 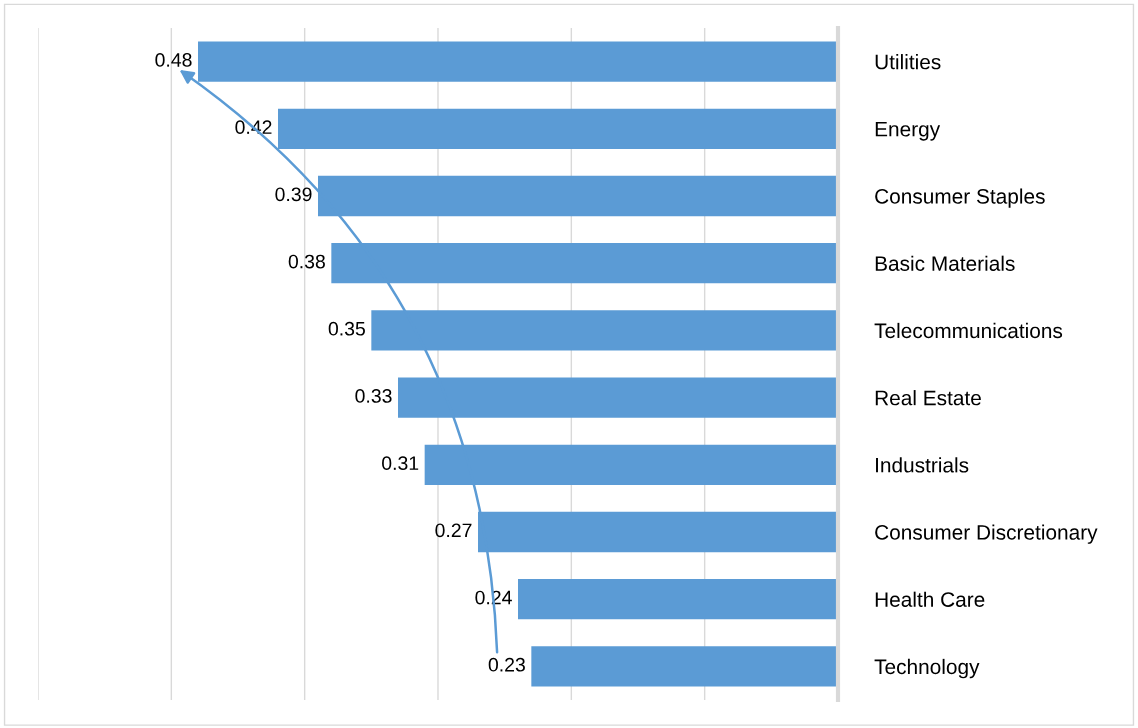 What do you see at coordinates (908, 62) in the screenshot?
I see `y-tick-label: Utilities` at bounding box center [908, 62].